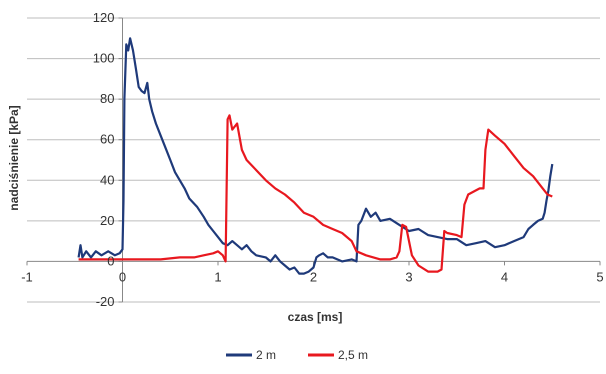  Describe the element at coordinates (315, 317) in the screenshot. I see `x-axis-title: czas [ms]` at that location.